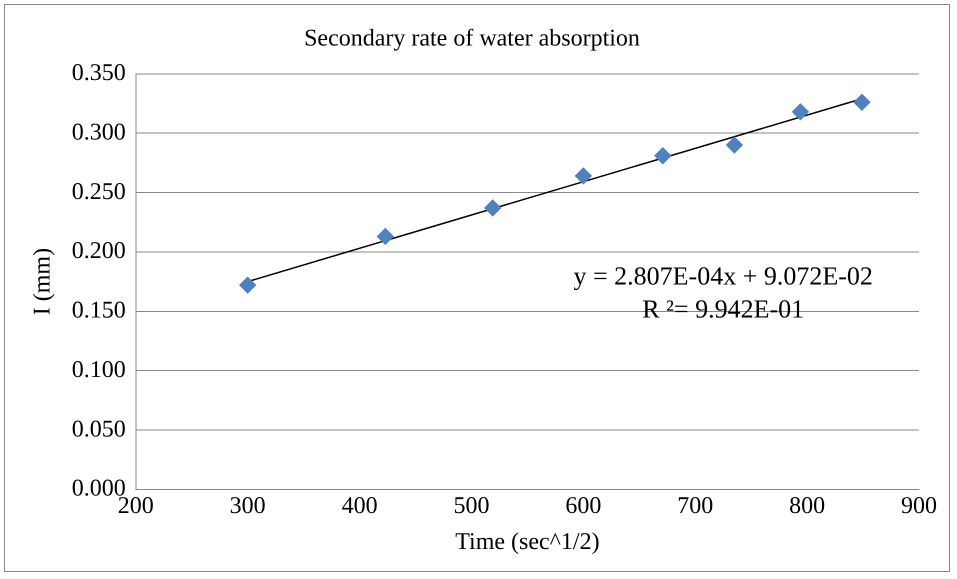 The width and height of the screenshot is (957, 579). I want to click on y-tick-label: 0.250, so click(99, 191).